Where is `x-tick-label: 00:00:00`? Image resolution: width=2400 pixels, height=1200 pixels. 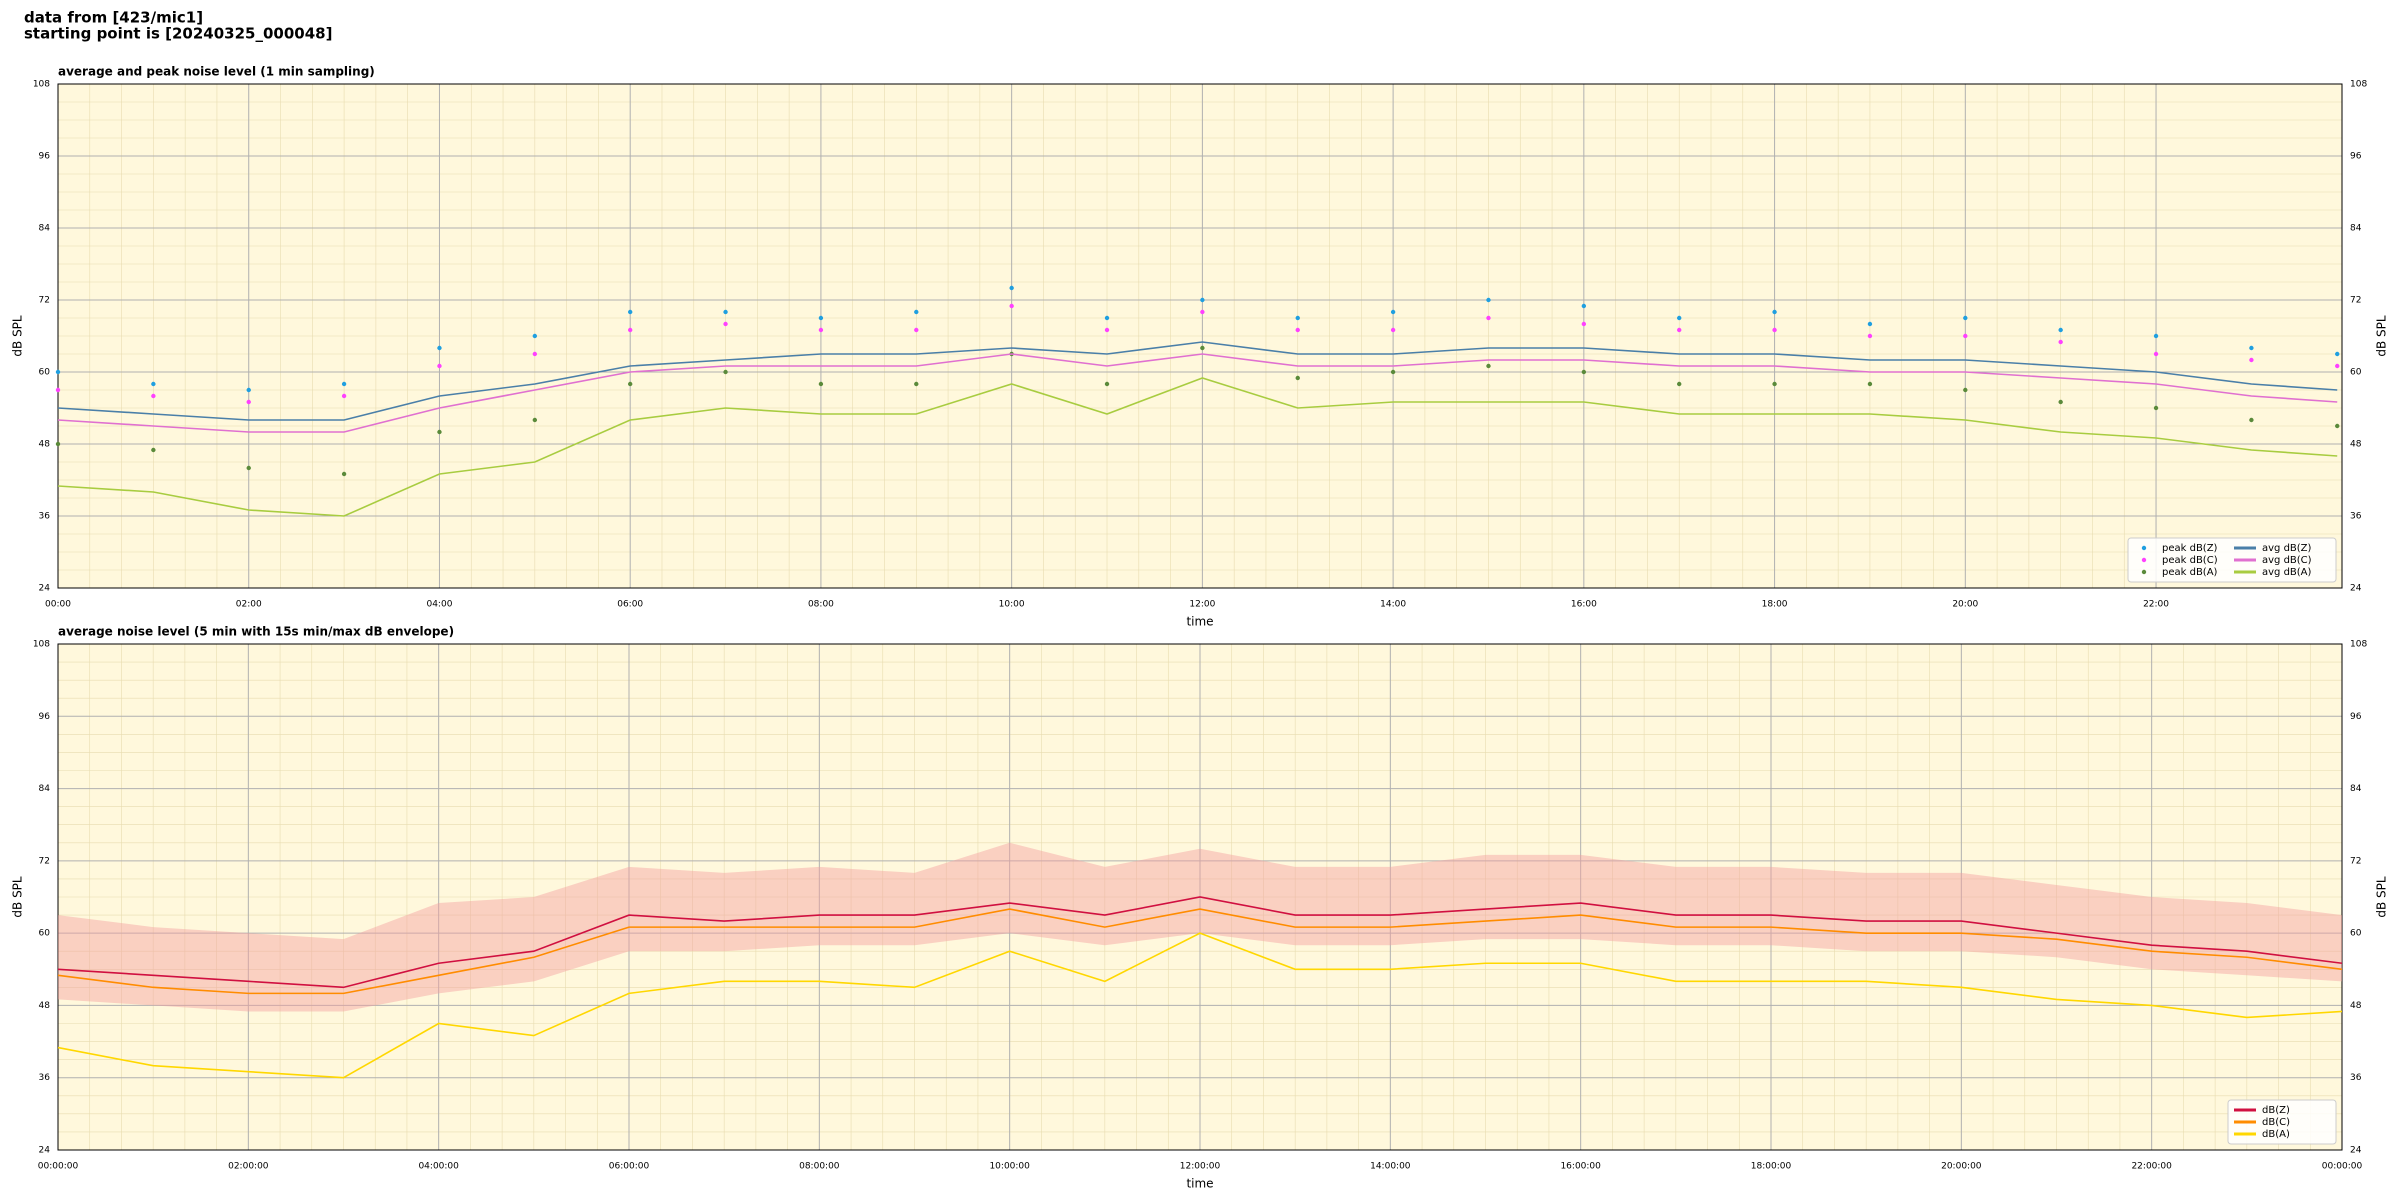 x-tick-label: 00:00:00 is located at coordinates (2342, 1167).